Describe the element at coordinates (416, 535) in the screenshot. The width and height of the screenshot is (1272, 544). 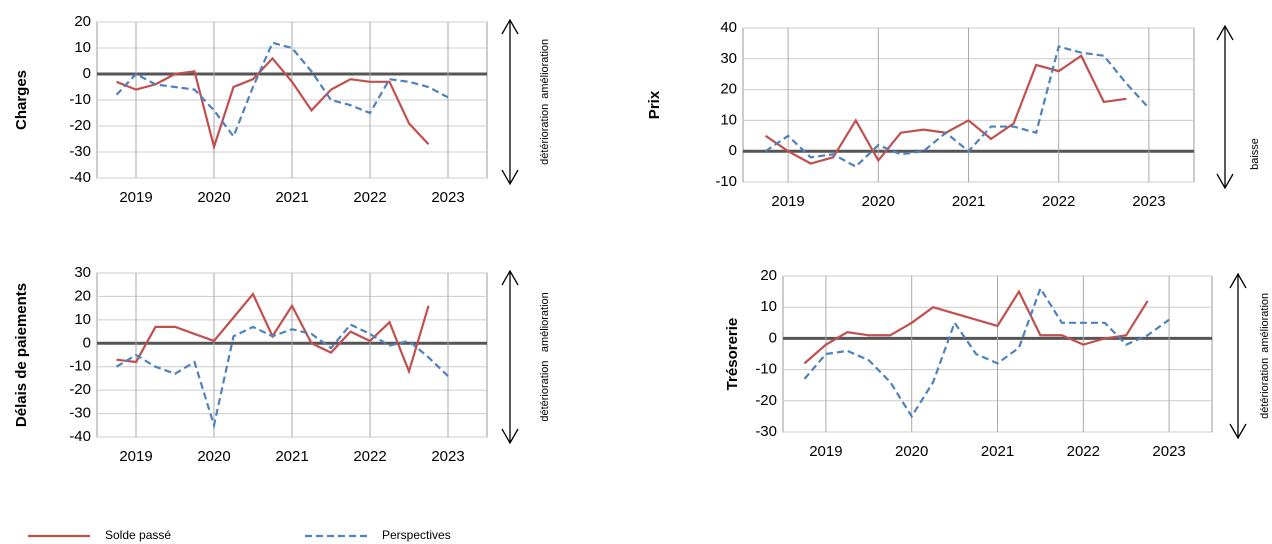
I see `legend-label: Perspectives` at that location.